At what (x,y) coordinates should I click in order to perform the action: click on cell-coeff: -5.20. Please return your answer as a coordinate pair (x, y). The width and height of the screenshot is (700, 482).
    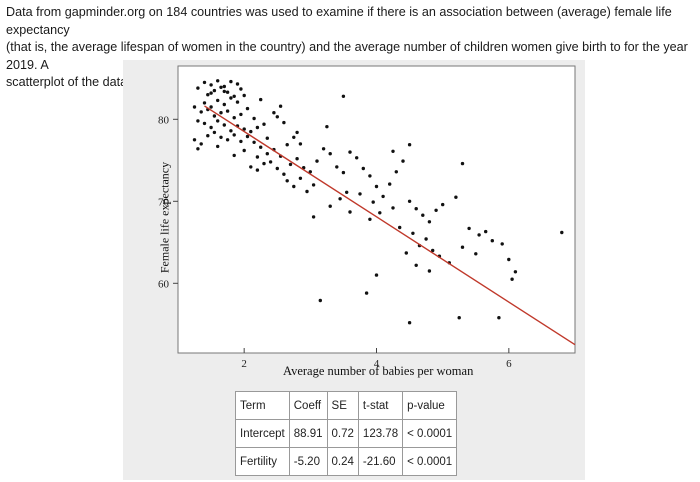
    Looking at the image, I should click on (308, 461).